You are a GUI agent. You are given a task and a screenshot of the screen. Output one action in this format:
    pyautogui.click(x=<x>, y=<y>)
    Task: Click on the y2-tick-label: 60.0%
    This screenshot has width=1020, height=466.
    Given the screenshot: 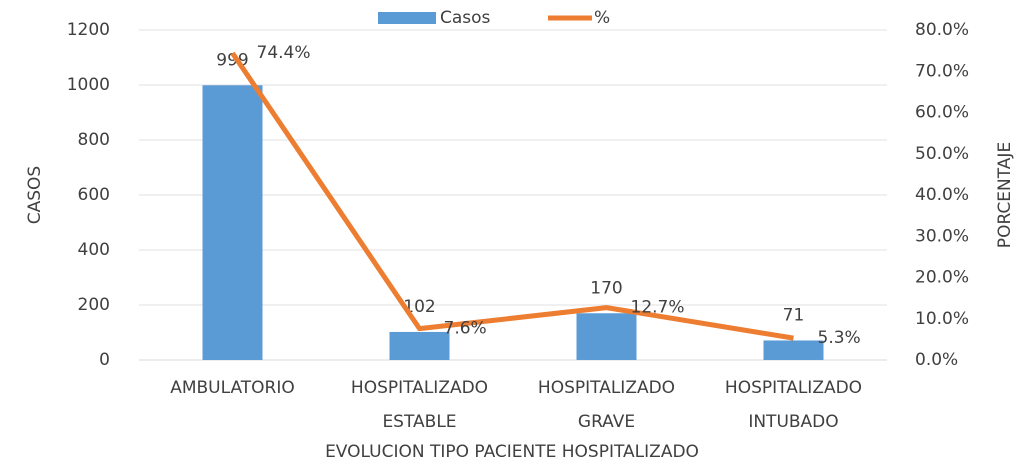 What is the action you would take?
    pyautogui.click(x=942, y=113)
    